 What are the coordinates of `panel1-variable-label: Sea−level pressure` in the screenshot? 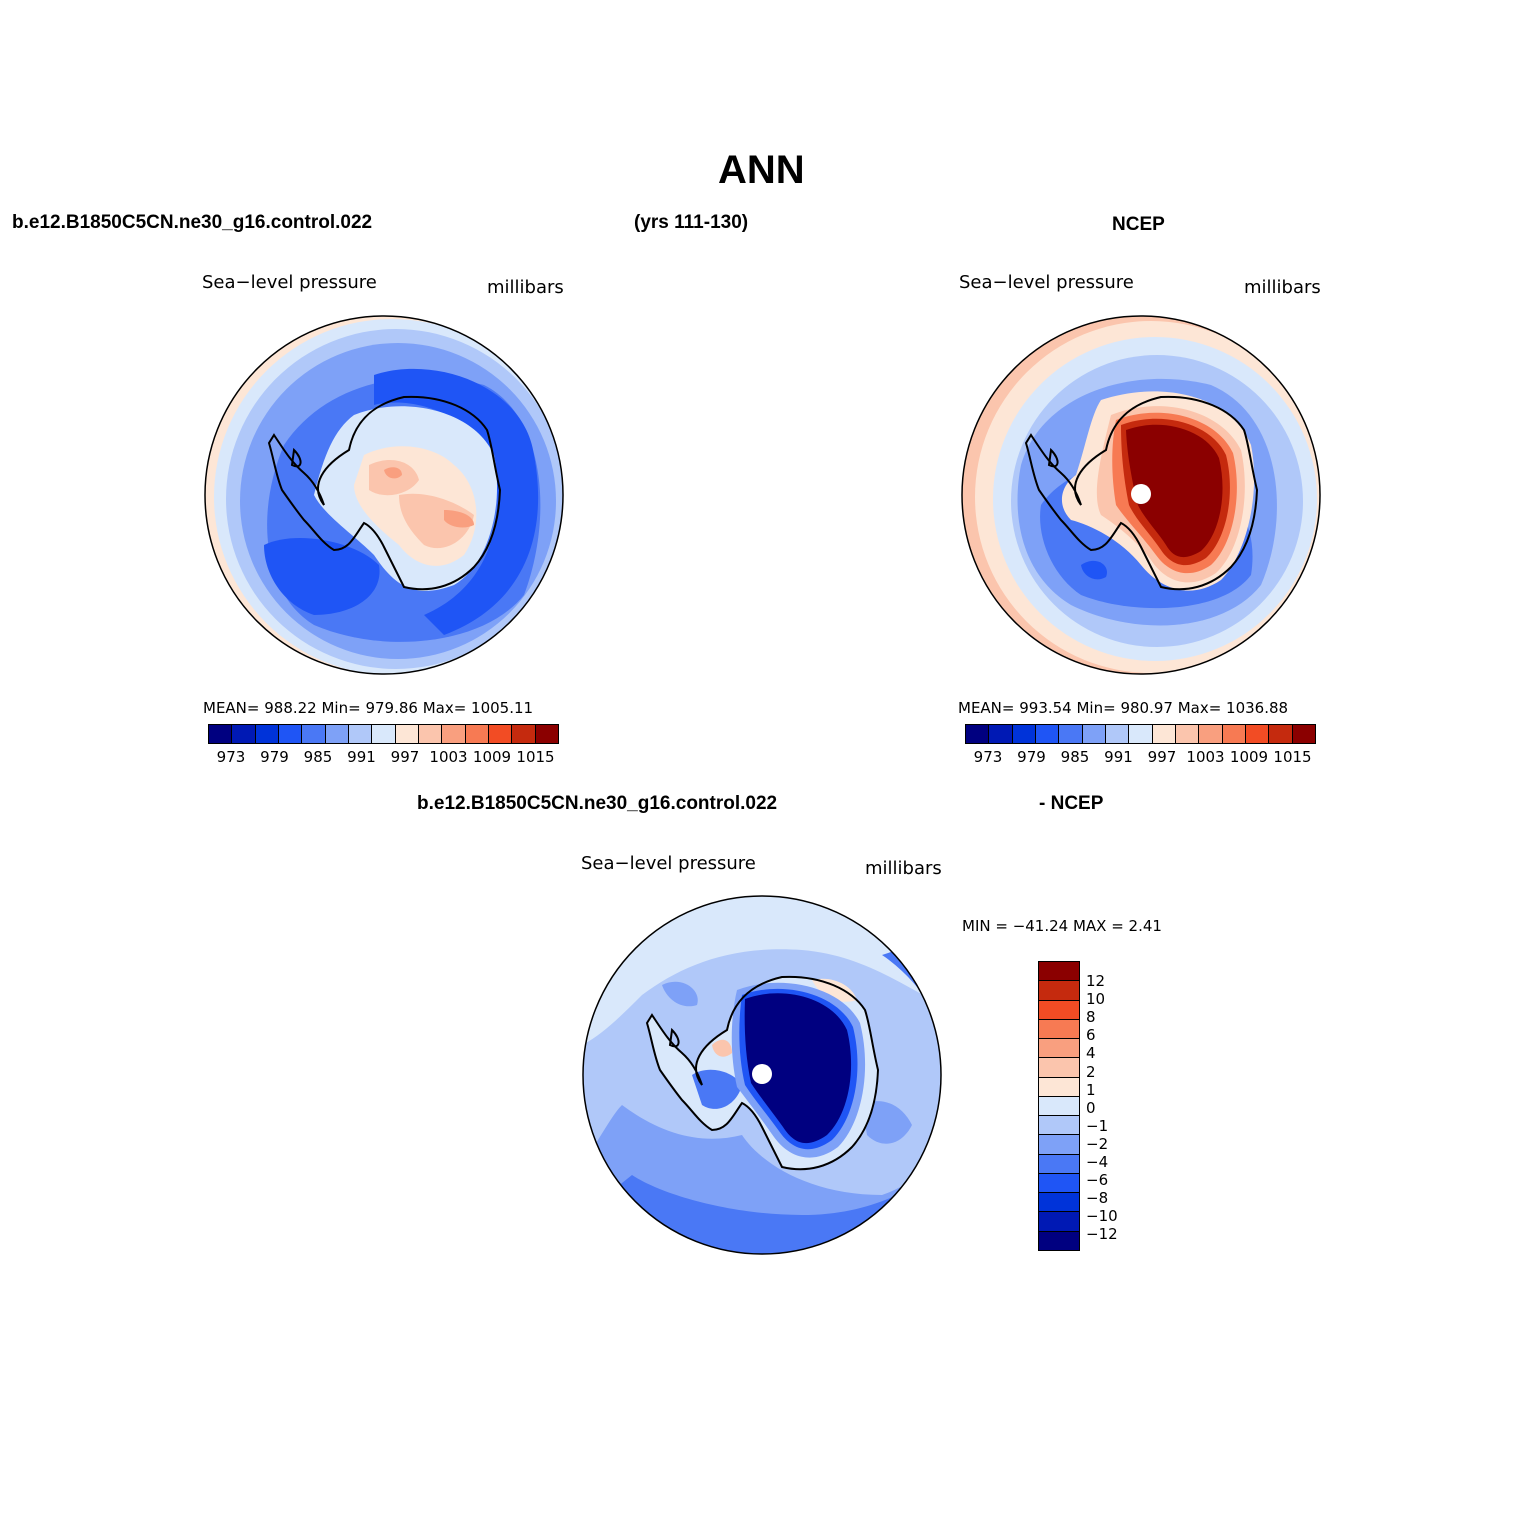 It's located at (289, 282).